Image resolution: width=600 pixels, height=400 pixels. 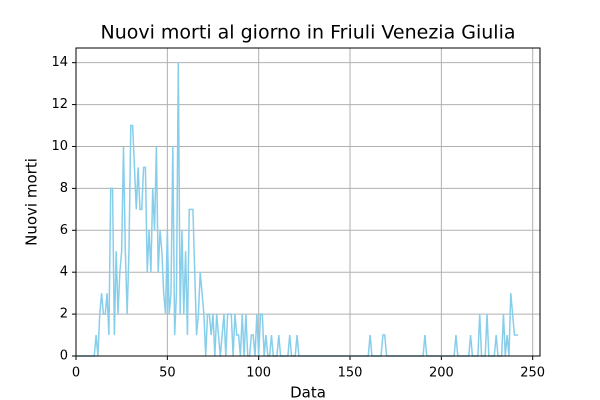 What do you see at coordinates (64, 272) in the screenshot?
I see `y-tick-label: 4` at bounding box center [64, 272].